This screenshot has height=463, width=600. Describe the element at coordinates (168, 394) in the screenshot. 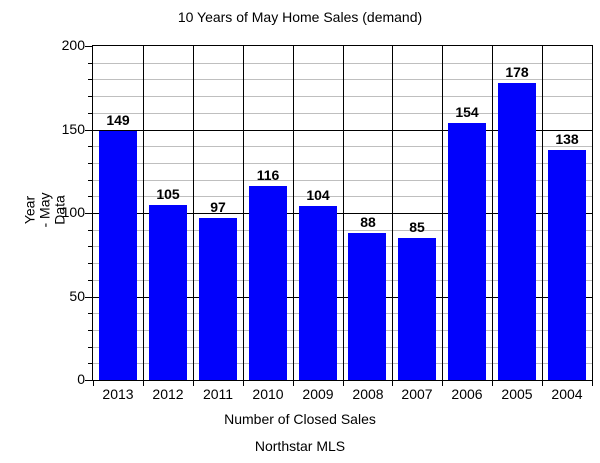

I see `x-tick-label-2012: 2012` at that location.